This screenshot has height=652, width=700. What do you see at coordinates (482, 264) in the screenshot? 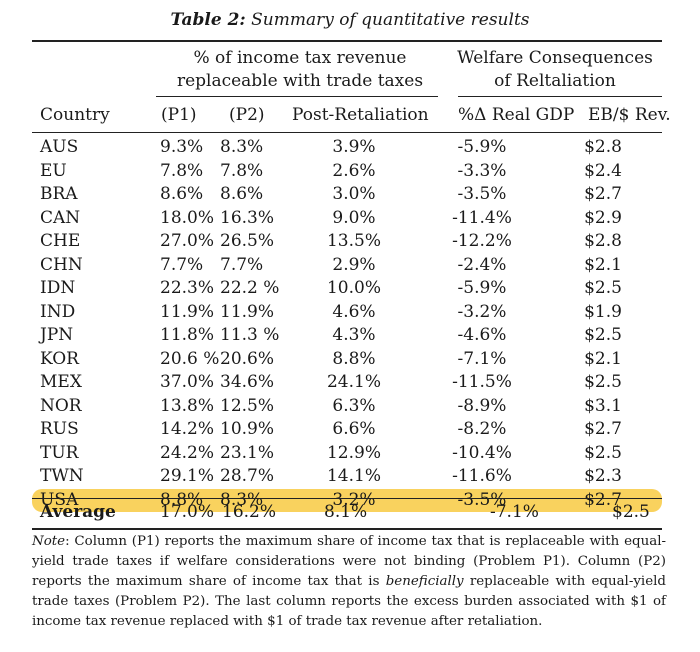
I see `cell-real-gdp: -2.4%` at bounding box center [482, 264].